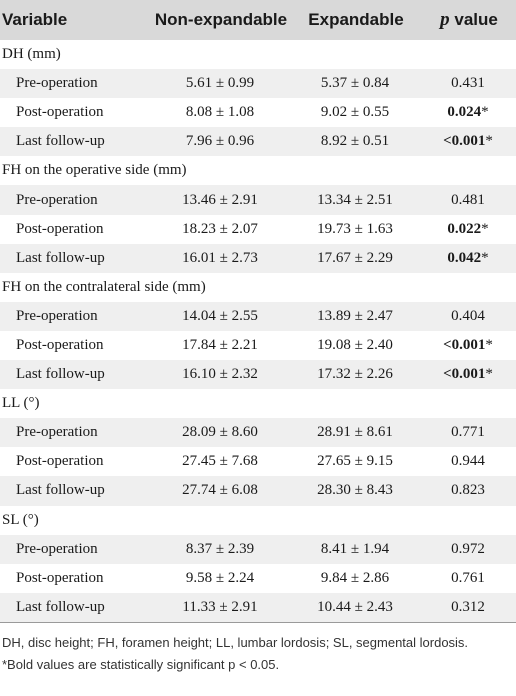 Image resolution: width=516 pixels, height=696 pixels. I want to click on p-value: 0.481, so click(468, 199).